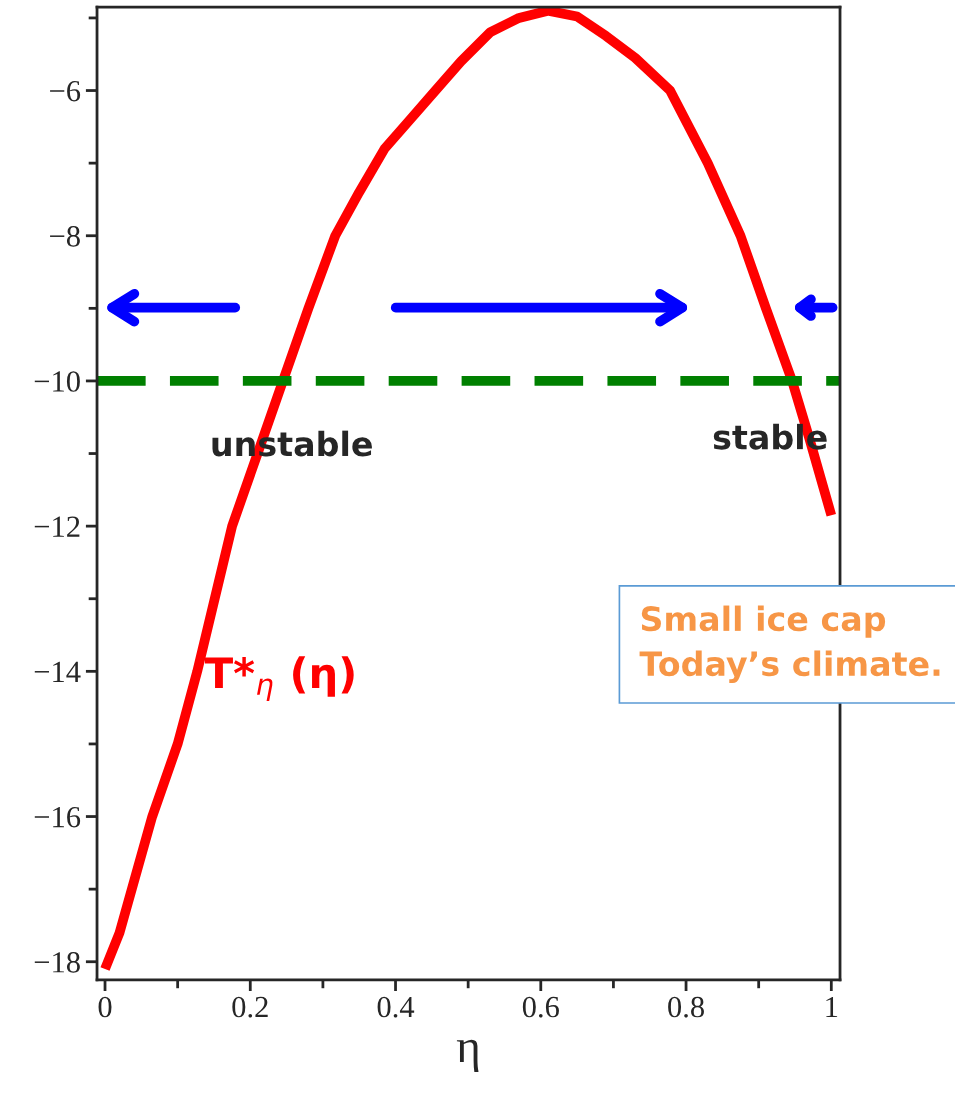  Describe the element at coordinates (540, 1007) in the screenshot. I see `x-tick-label: 0.6` at that location.